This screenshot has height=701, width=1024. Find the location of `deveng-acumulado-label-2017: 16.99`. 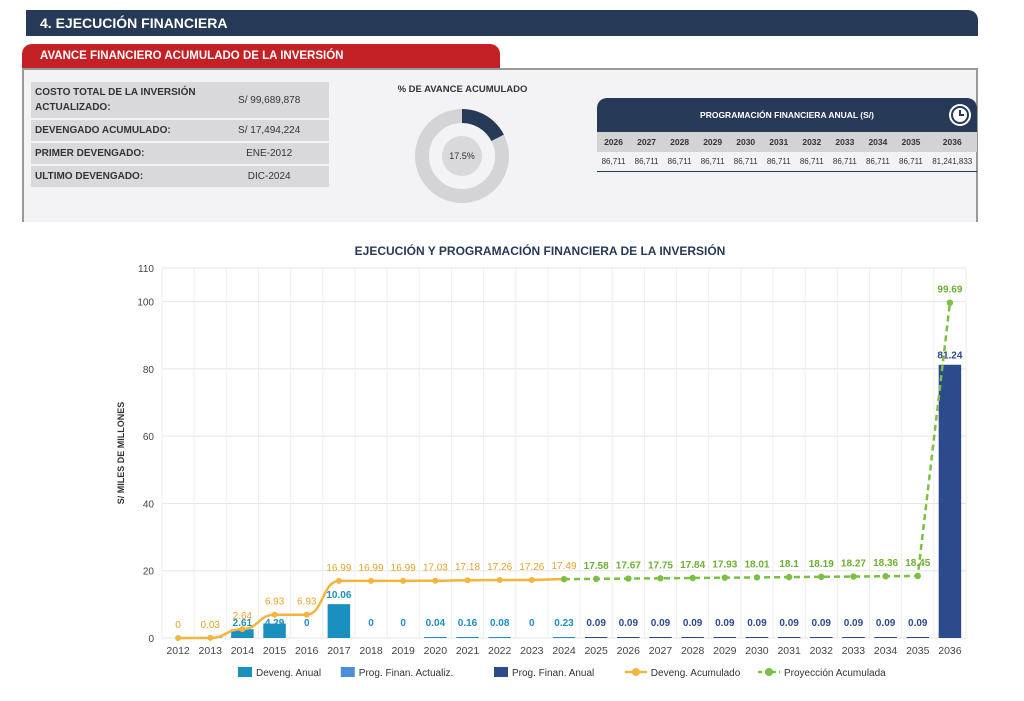

deveng-acumulado-label-2017: 16.99 is located at coordinates (338, 568).